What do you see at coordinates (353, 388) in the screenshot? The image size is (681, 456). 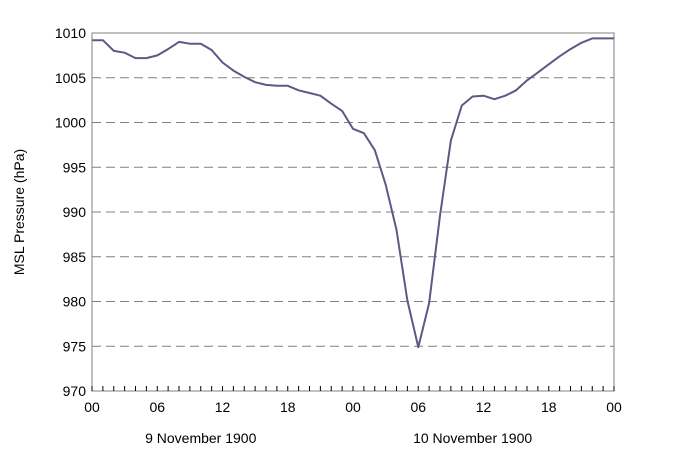 I see `axis-ticks` at bounding box center [353, 388].